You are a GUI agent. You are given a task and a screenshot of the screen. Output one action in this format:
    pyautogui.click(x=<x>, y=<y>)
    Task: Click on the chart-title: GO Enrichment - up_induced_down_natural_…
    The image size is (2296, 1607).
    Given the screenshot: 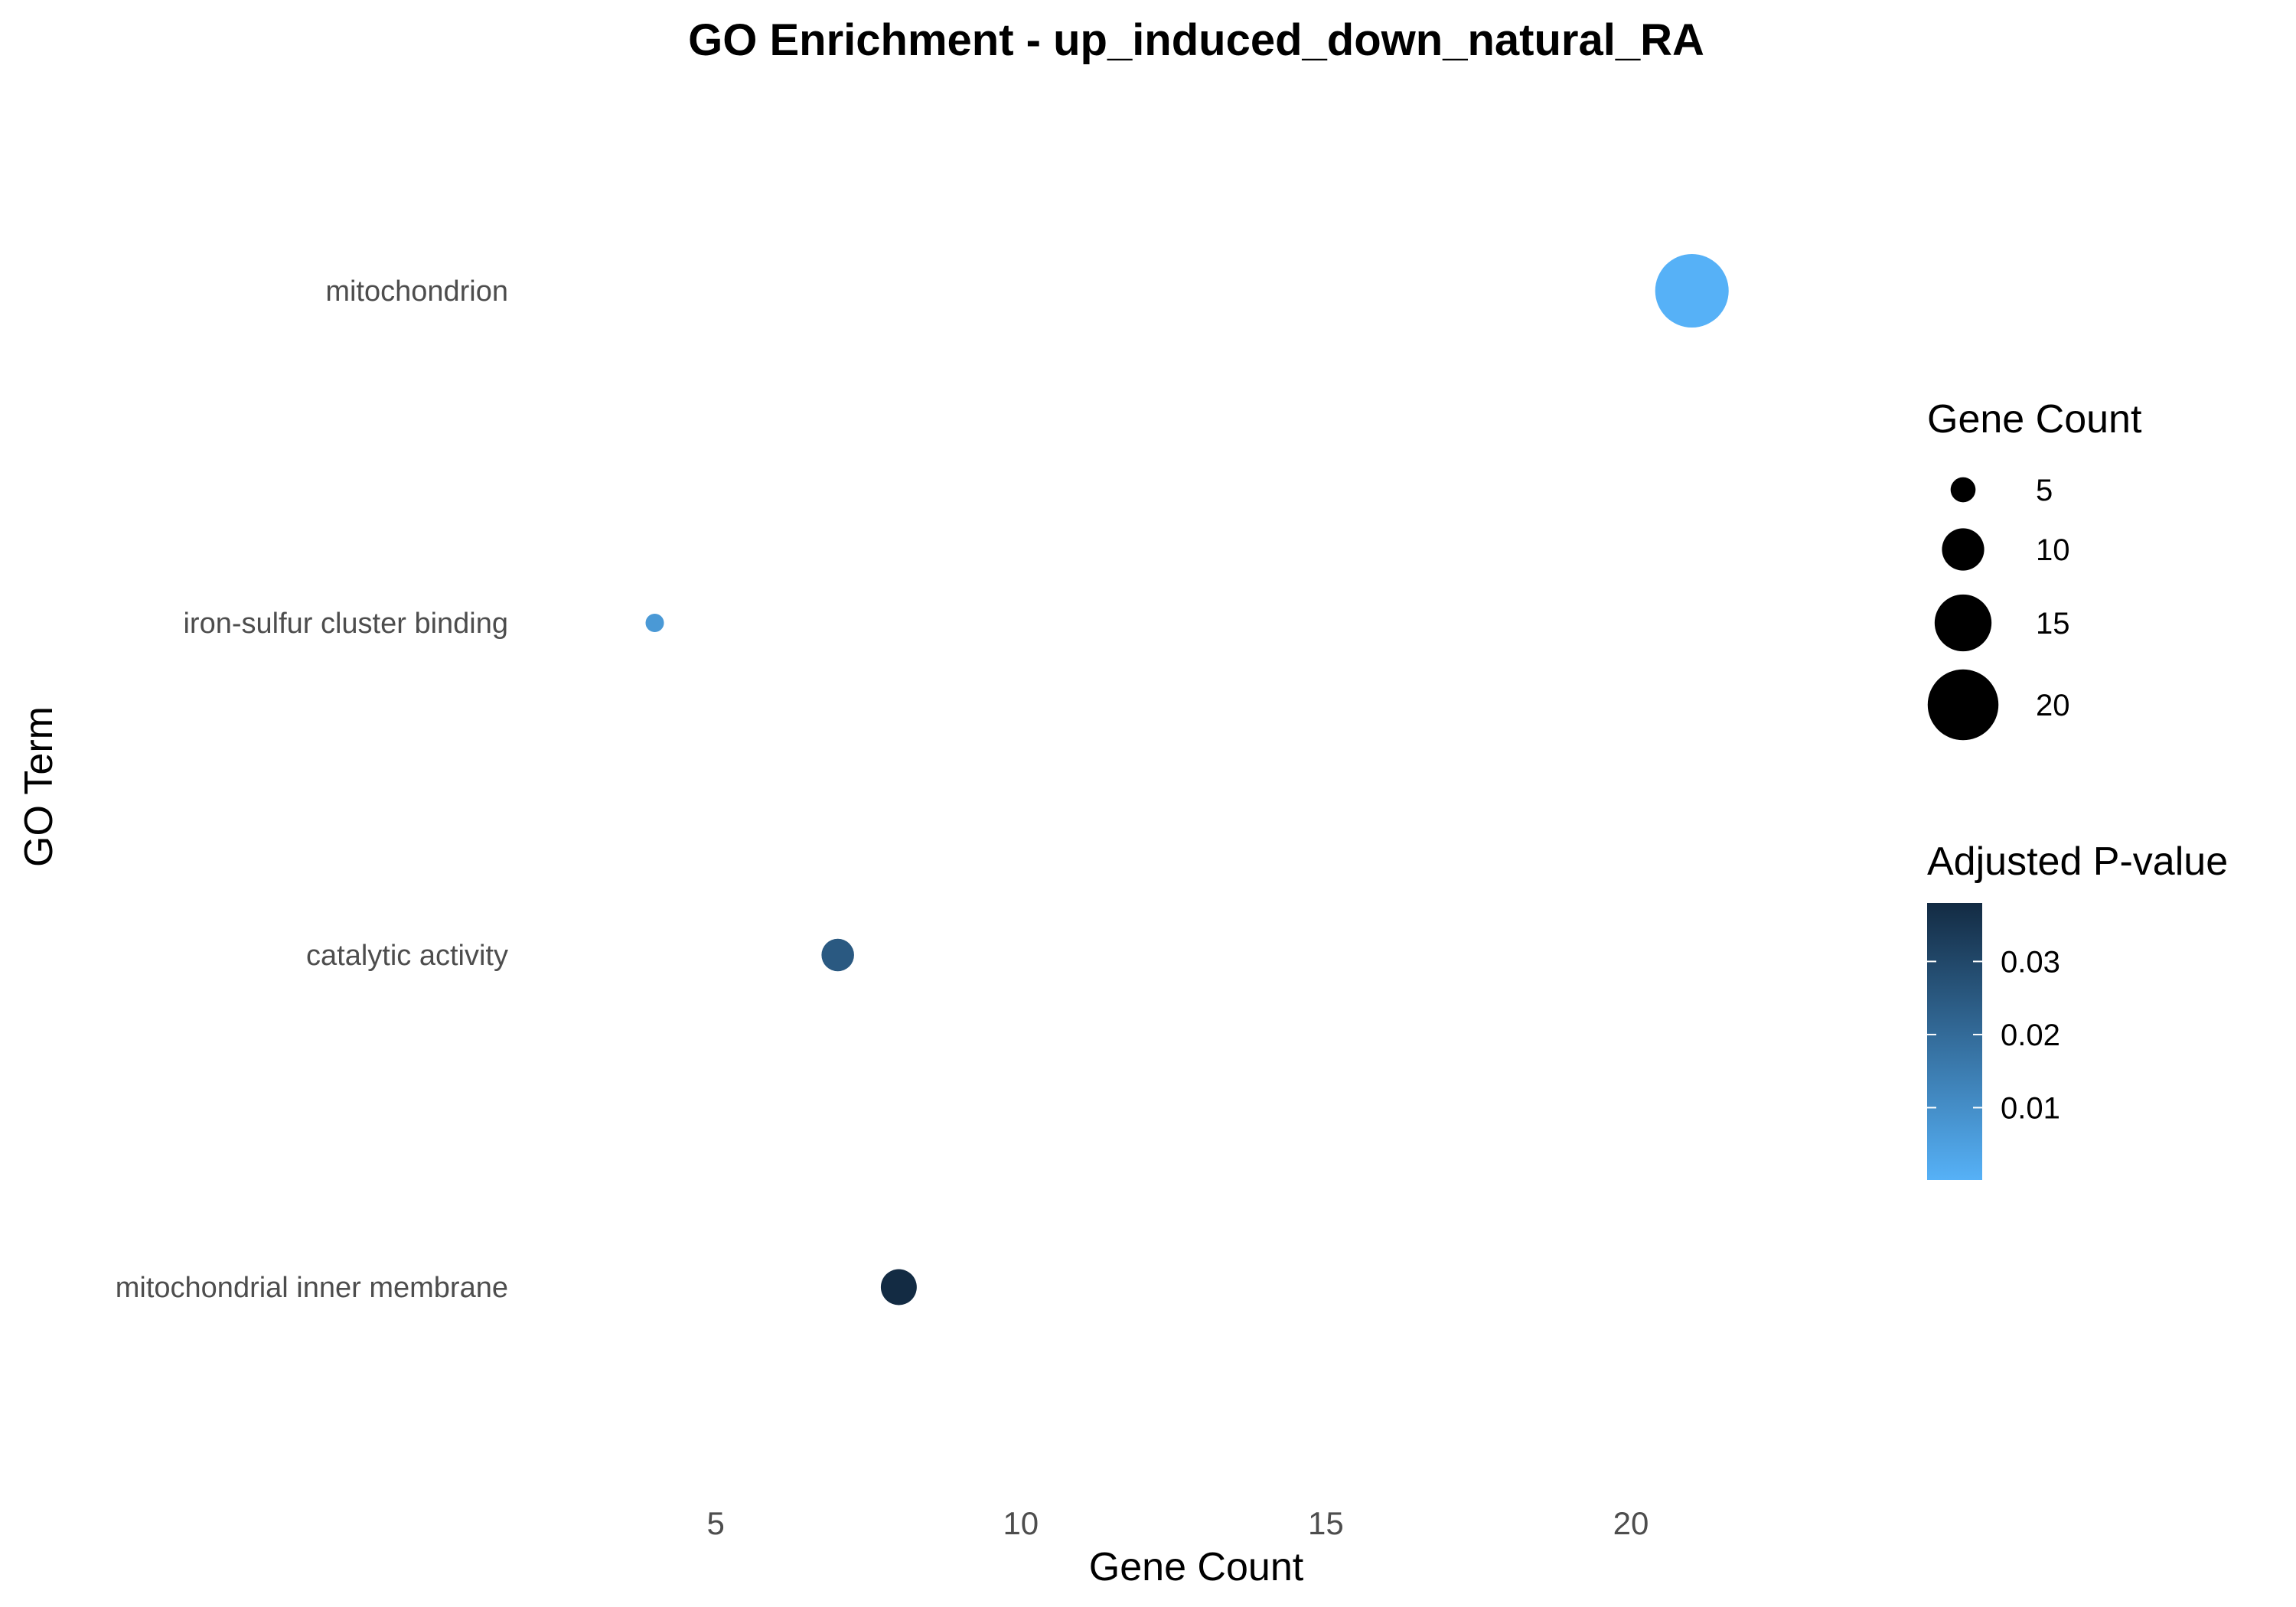 What is the action you would take?
    pyautogui.click(x=1196, y=40)
    